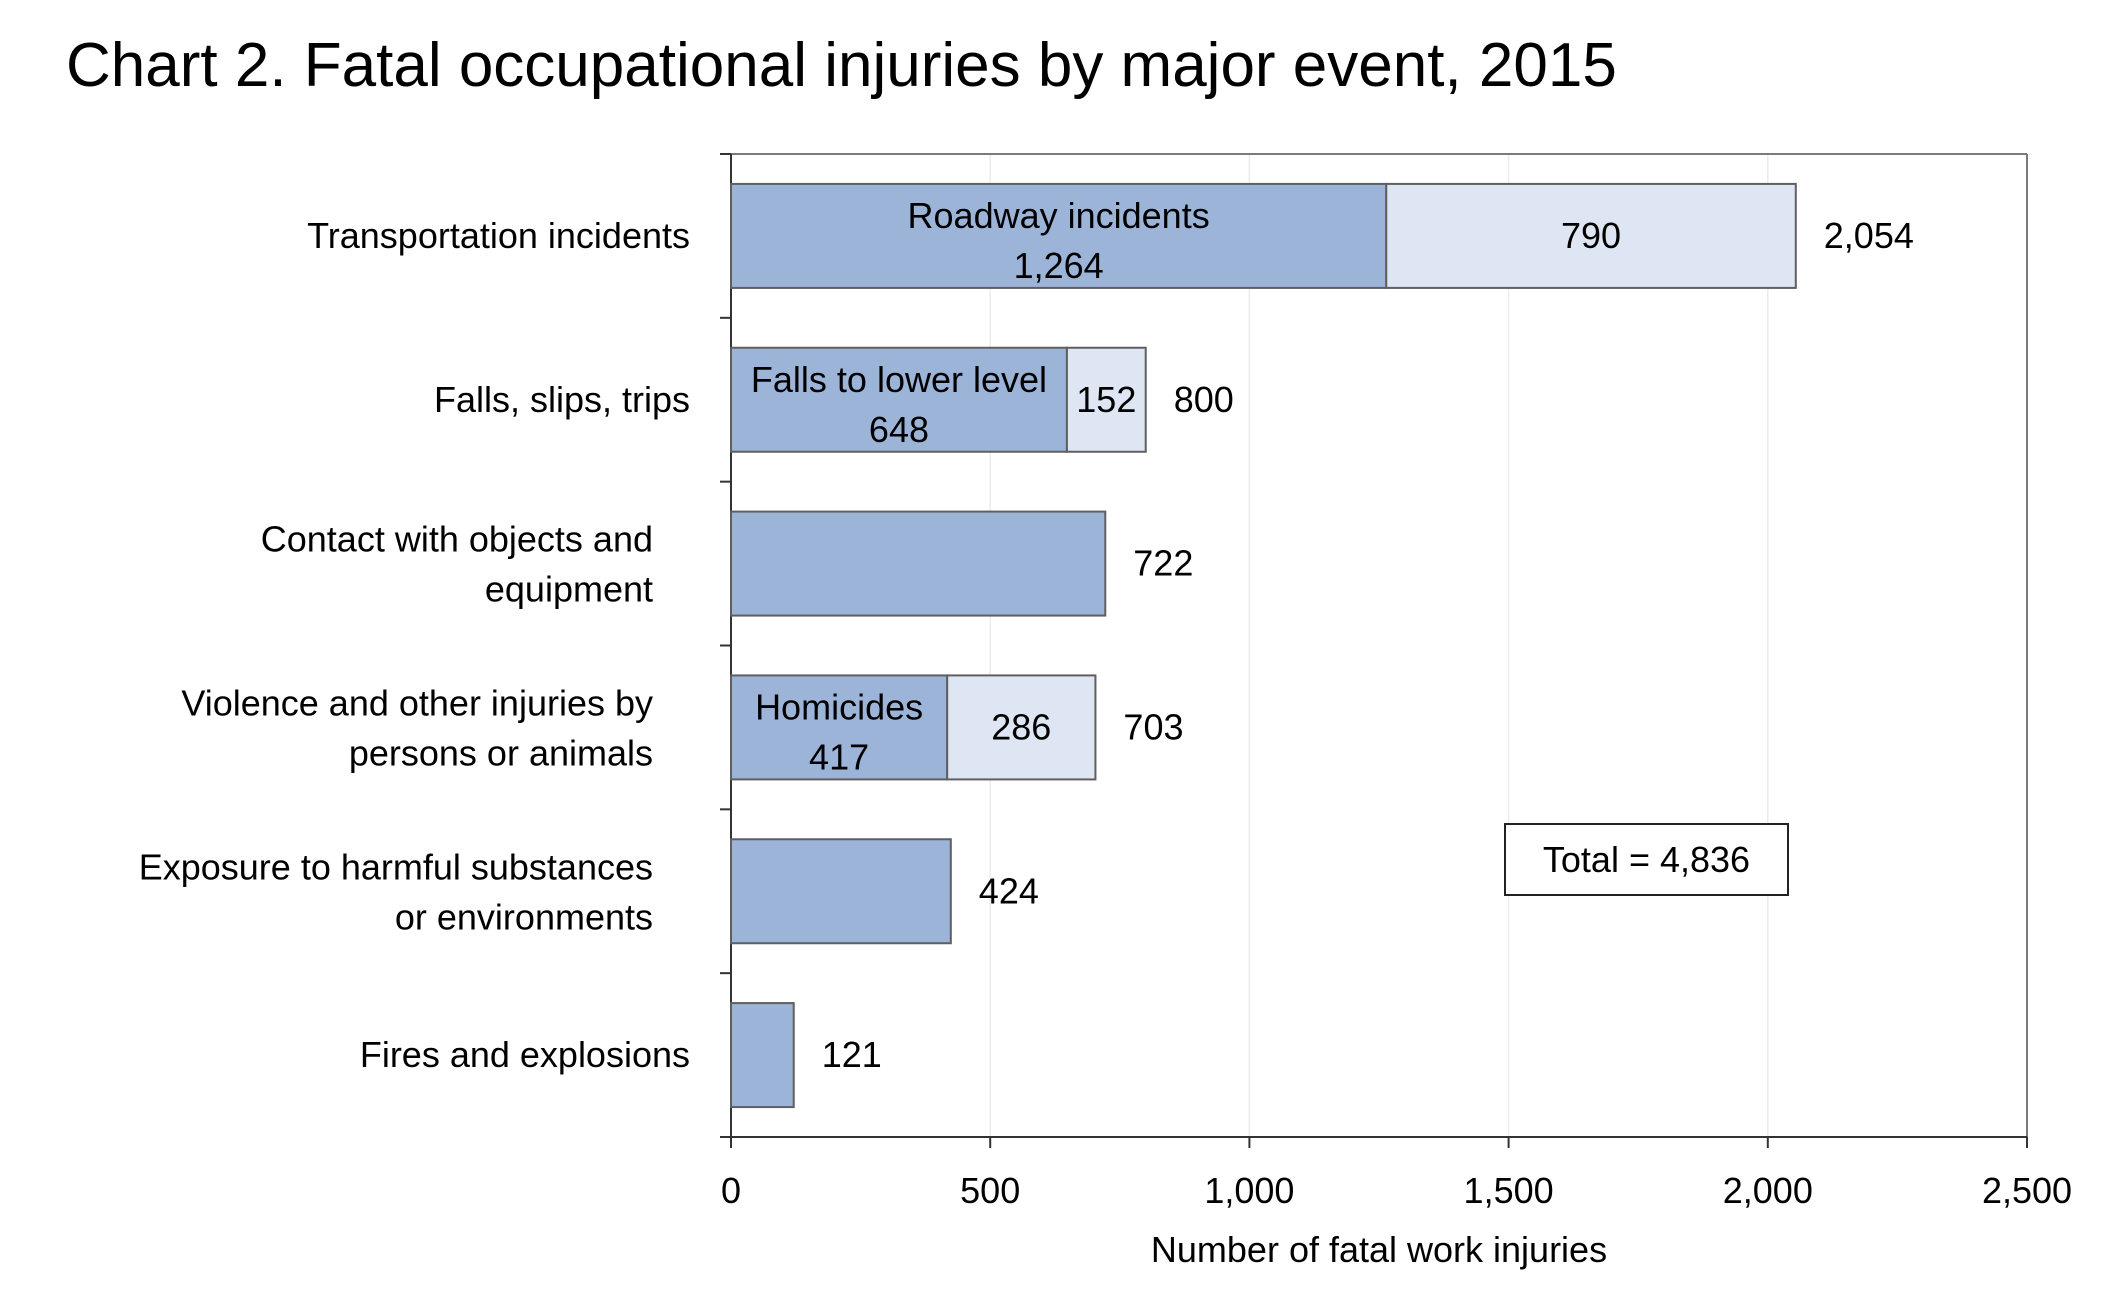 The height and width of the screenshot is (1300, 2118). Describe the element at coordinates (839, 706) in the screenshot. I see `segment-name-label: Homicides` at that location.